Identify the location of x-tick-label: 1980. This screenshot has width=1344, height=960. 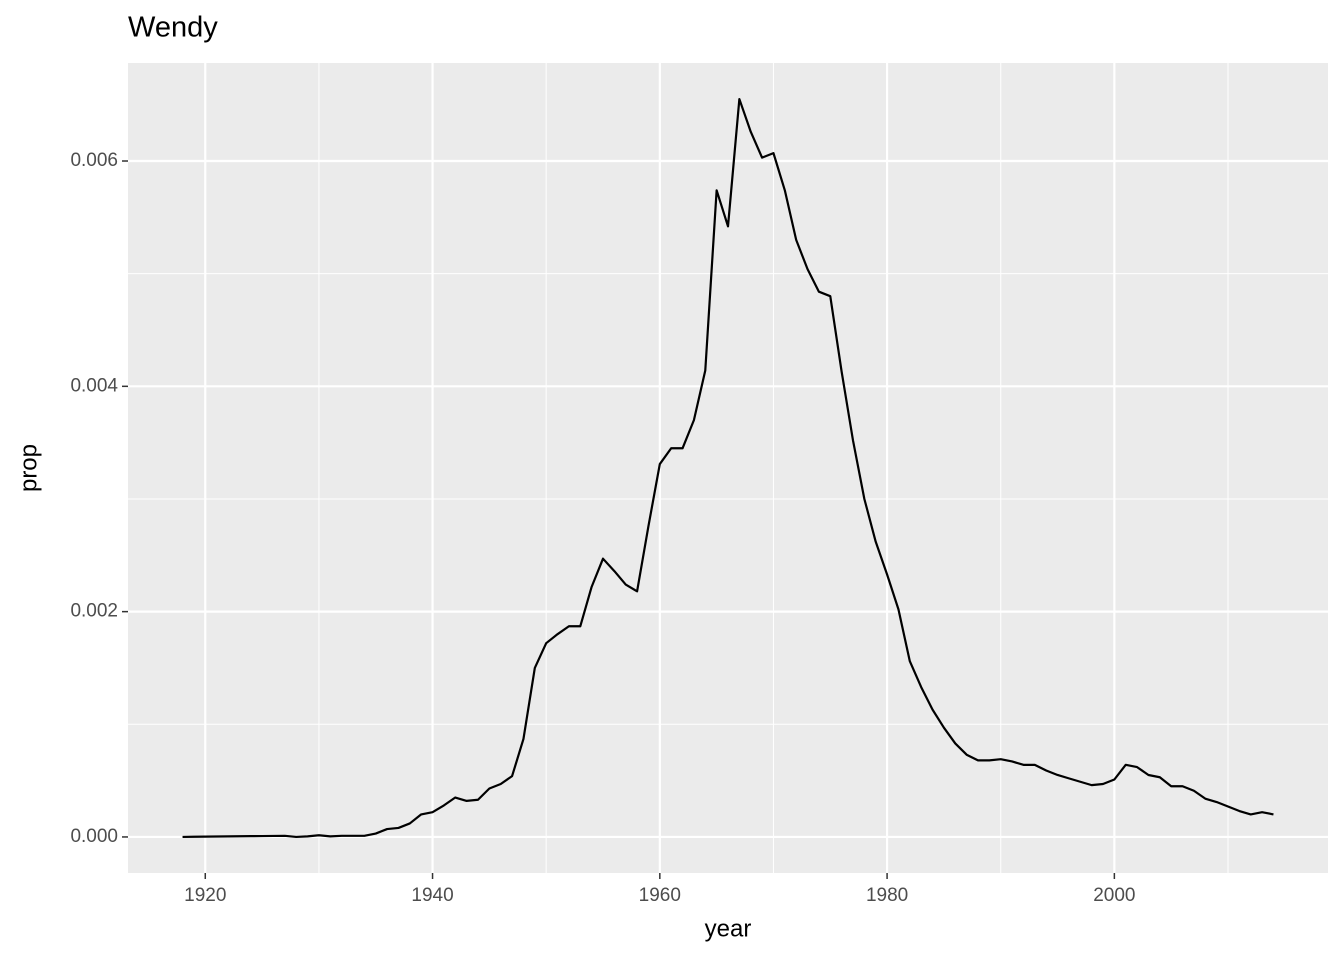
(887, 895).